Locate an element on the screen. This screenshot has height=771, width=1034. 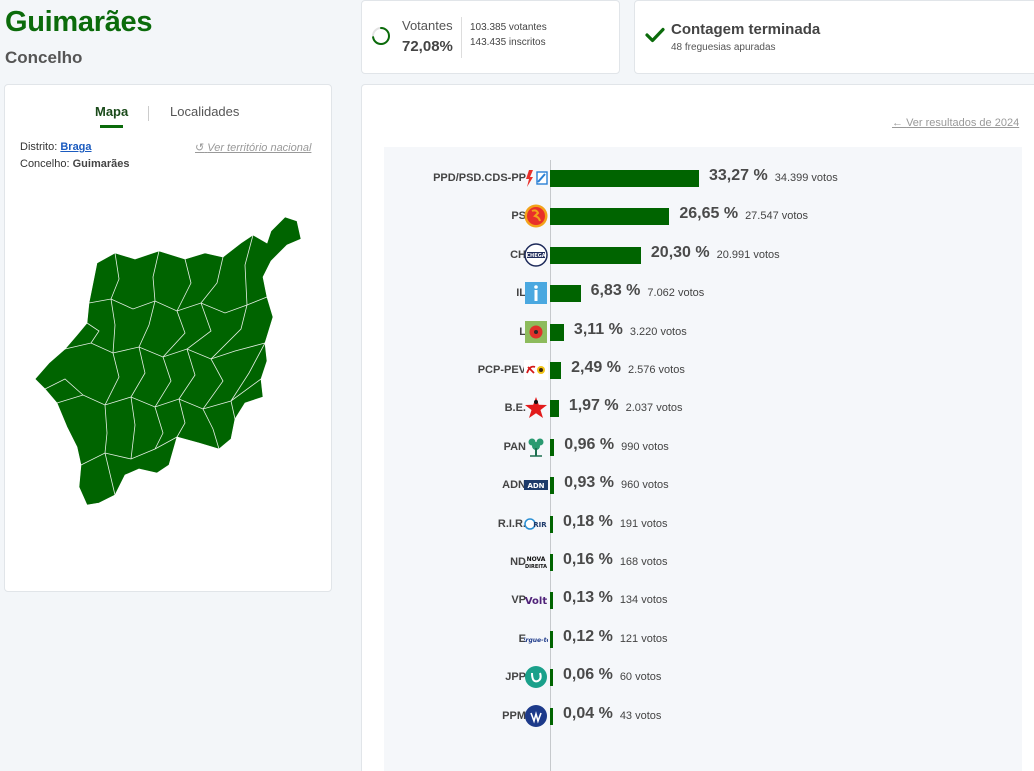
result-votes: 121 votos is located at coordinates (643, 638).